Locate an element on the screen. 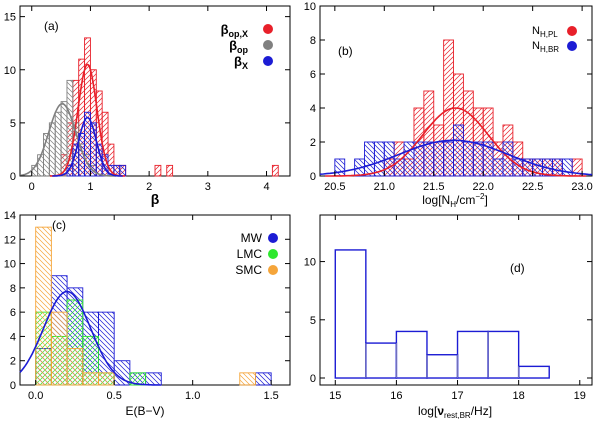 Image resolution: width=600 pixels, height=424 pixels. legend-a-beta-opx-sub: op,X is located at coordinates (239, 34).